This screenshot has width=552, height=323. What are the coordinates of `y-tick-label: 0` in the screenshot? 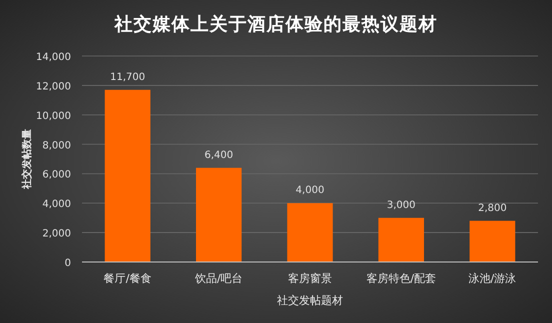 It's located at (67, 263).